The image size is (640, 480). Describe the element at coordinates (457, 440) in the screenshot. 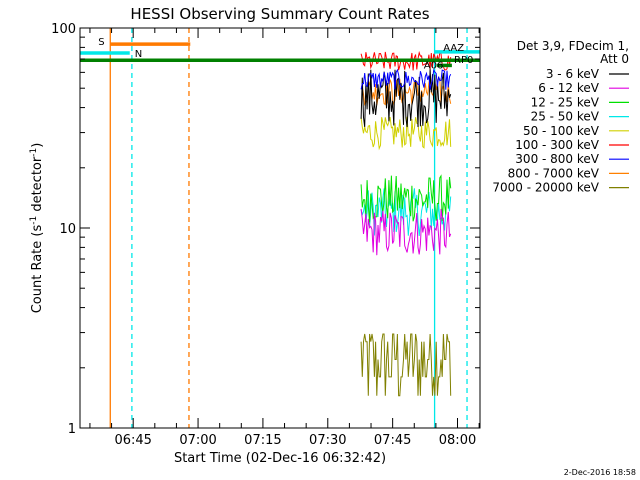

I see `x-tick-label: 08:00` at that location.